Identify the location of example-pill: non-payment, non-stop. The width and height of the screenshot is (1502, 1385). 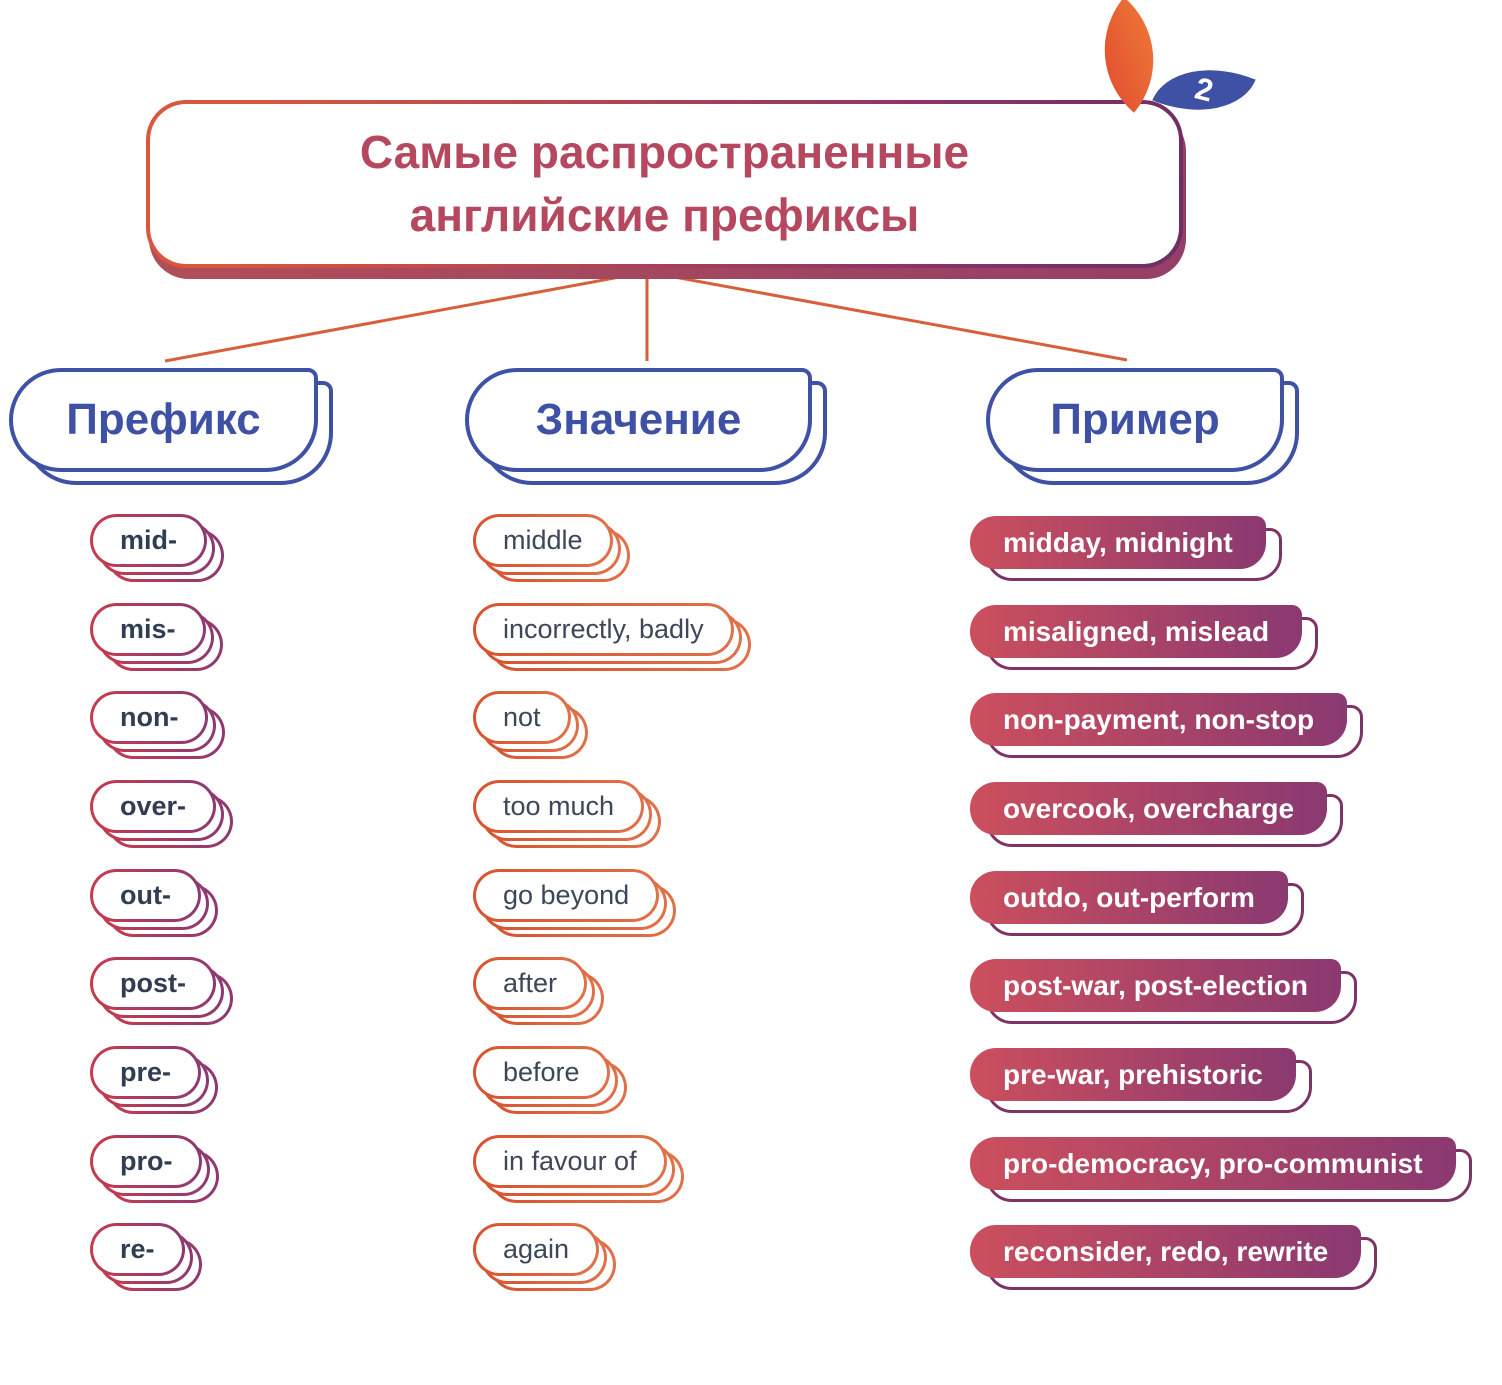
(1167, 725).